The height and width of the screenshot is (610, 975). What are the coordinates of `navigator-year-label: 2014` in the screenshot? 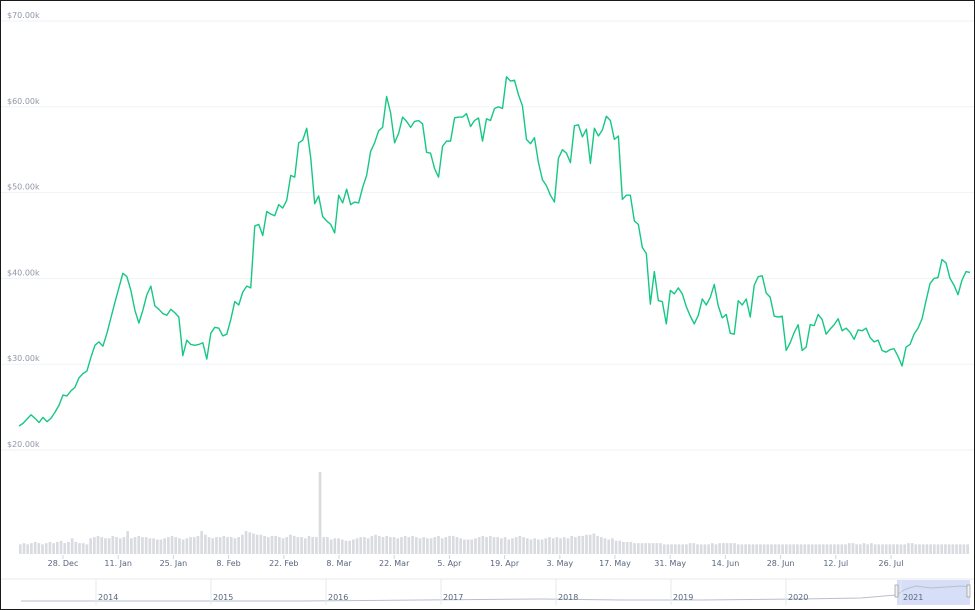 It's located at (108, 597).